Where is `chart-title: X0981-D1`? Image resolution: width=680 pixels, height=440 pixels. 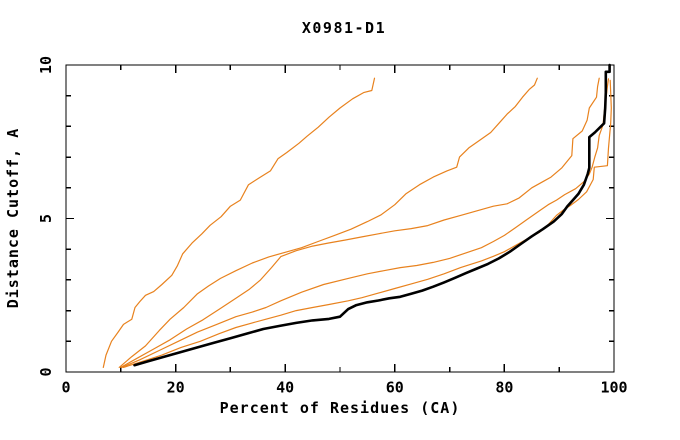 chart-title: X0981-D1 is located at coordinates (344, 28).